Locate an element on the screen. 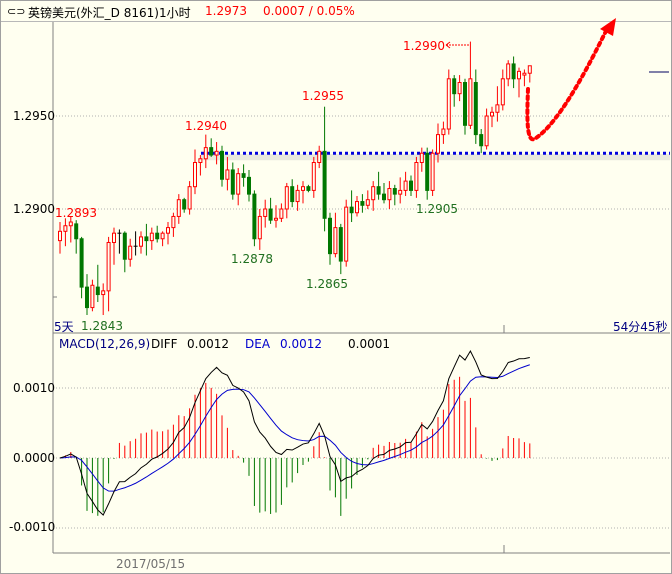  last-price: 1.2973 is located at coordinates (226, 11).